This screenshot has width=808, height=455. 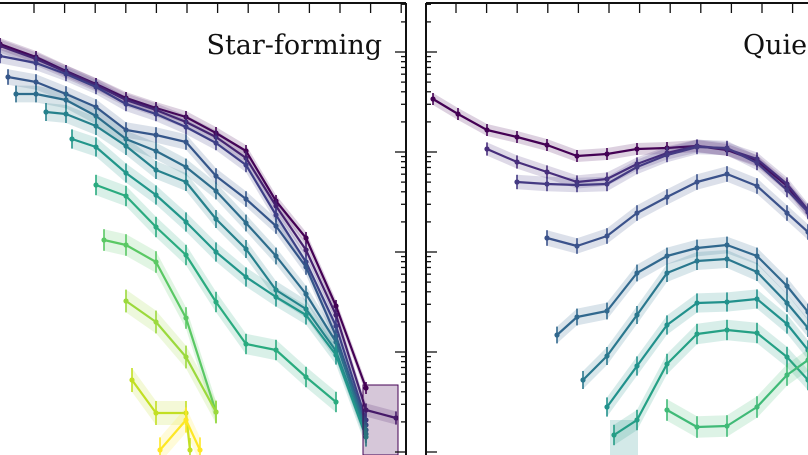 What do you see at coordinates (380, 419) in the screenshot?
I see `left-uncertainty-box` at bounding box center [380, 419].